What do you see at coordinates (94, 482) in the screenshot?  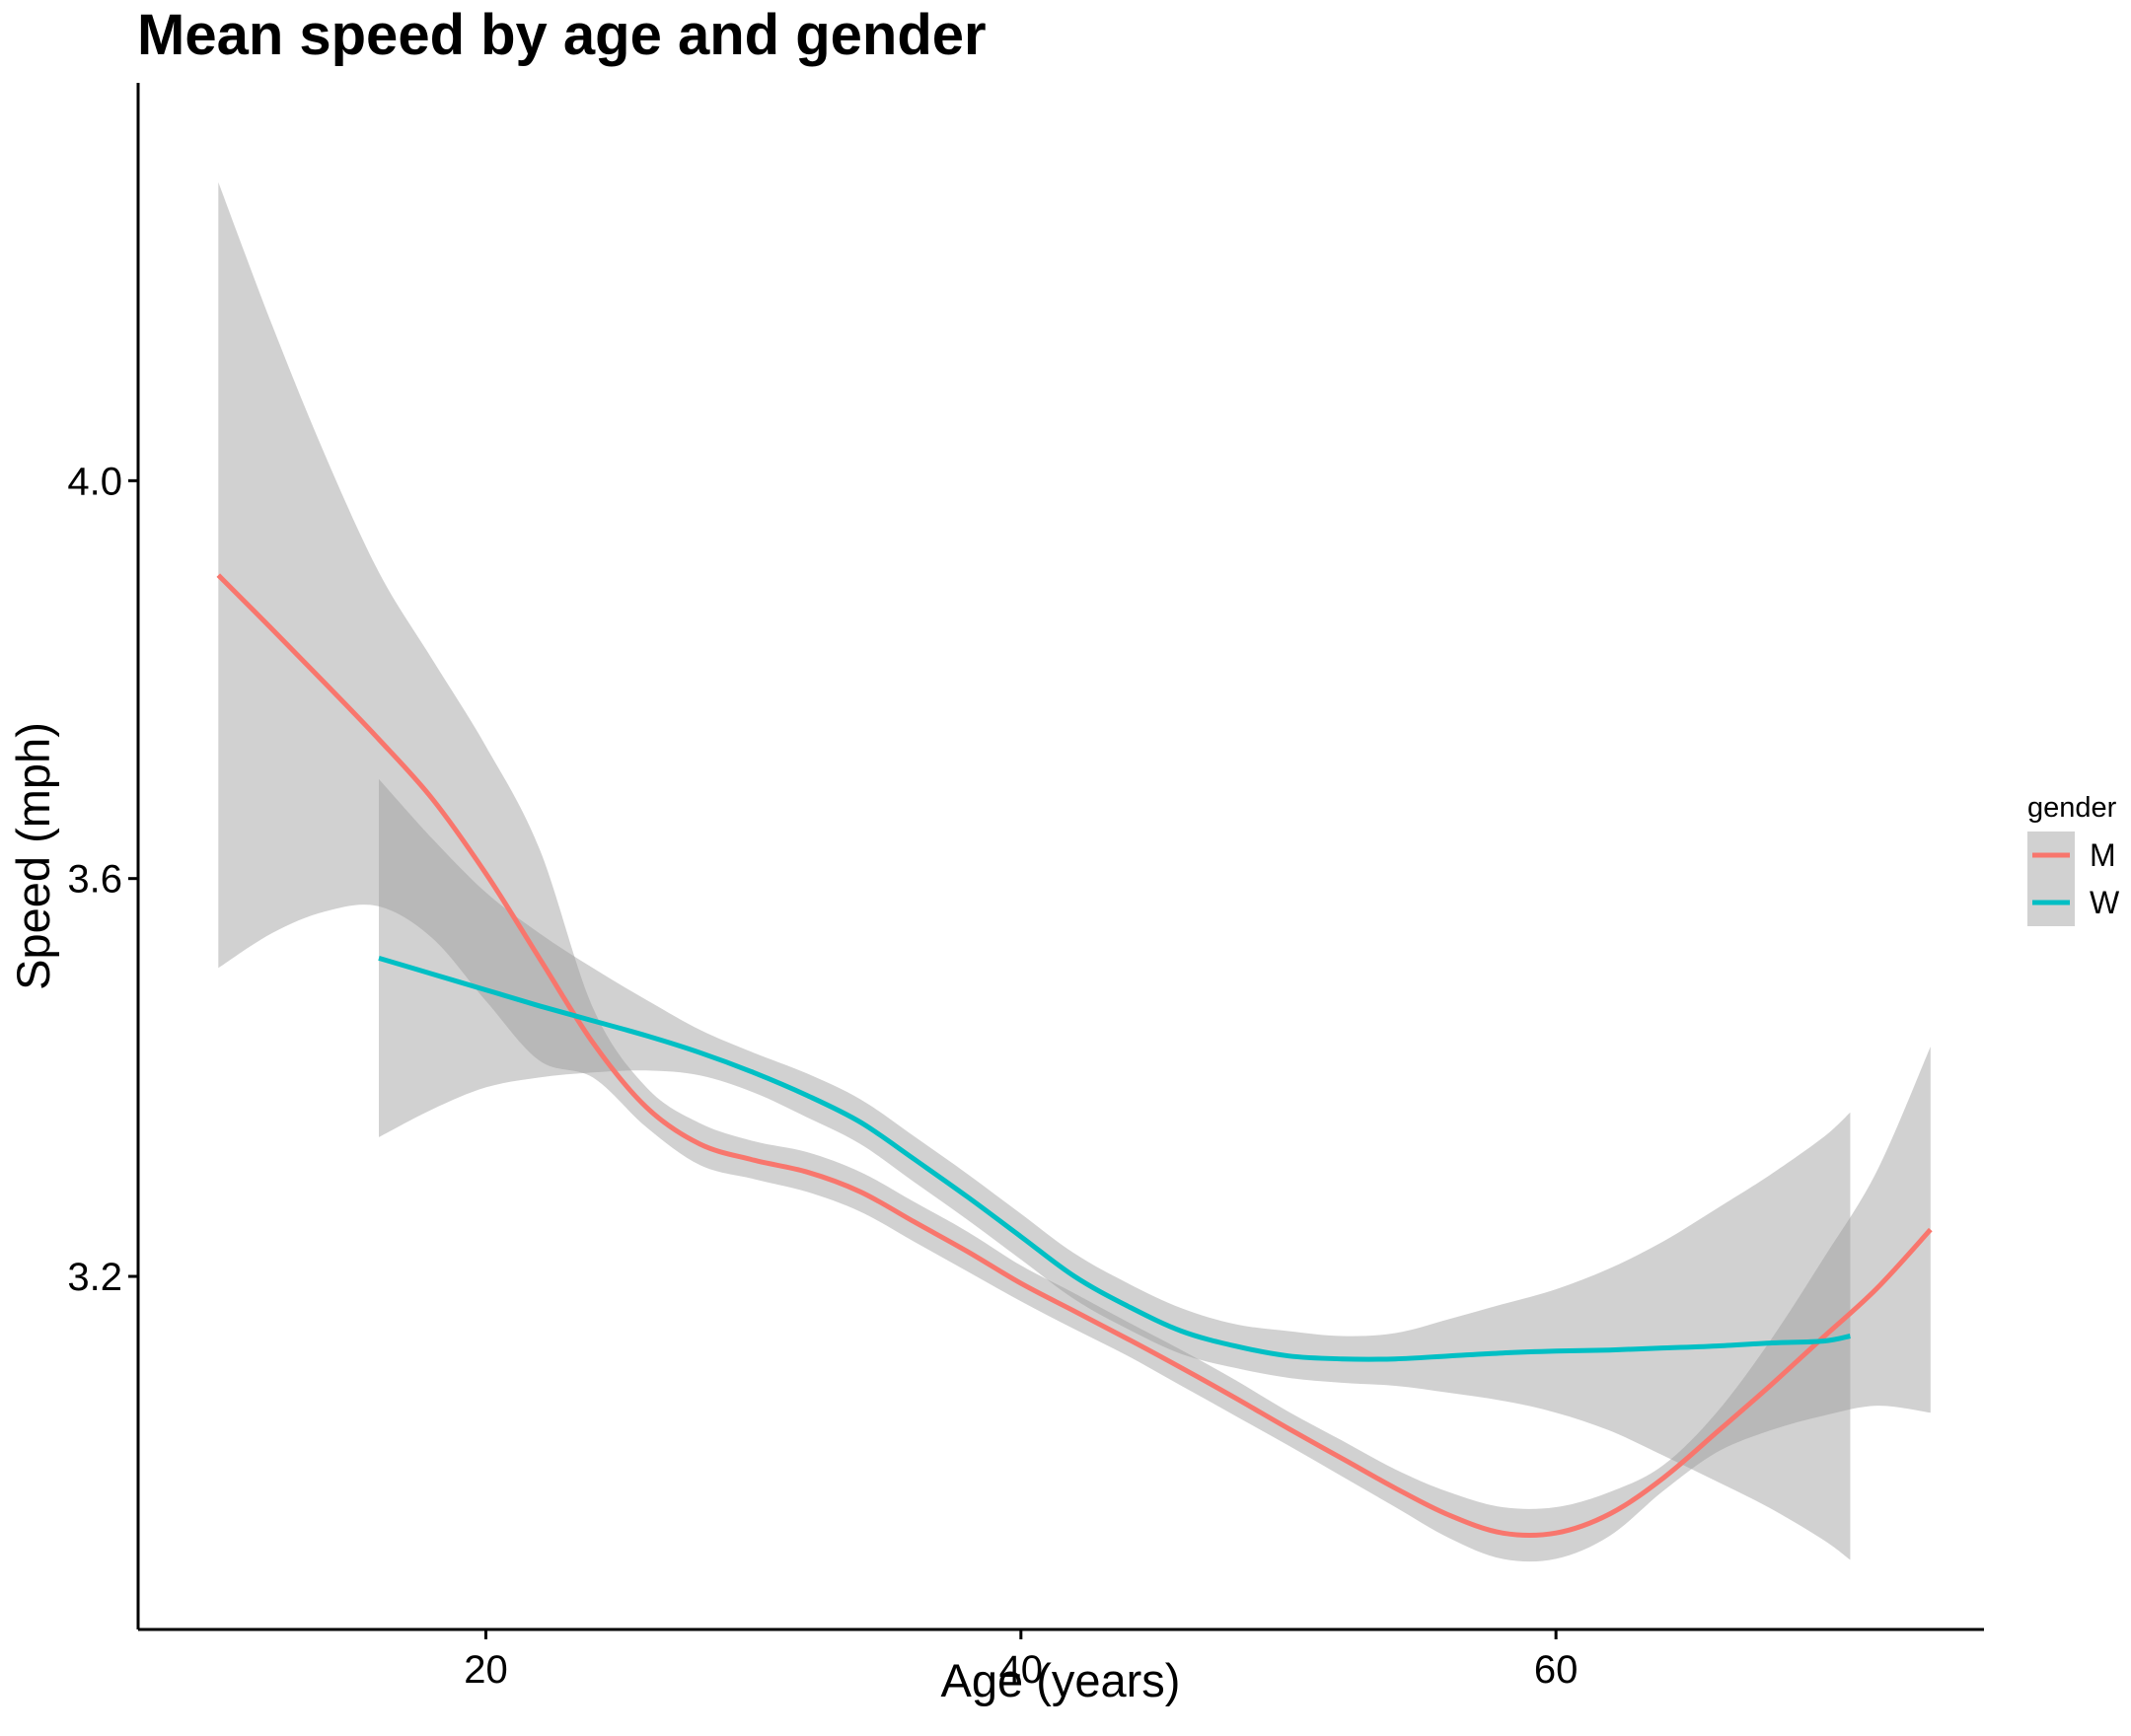 I see `y-tick-label: 4.0` at bounding box center [94, 482].